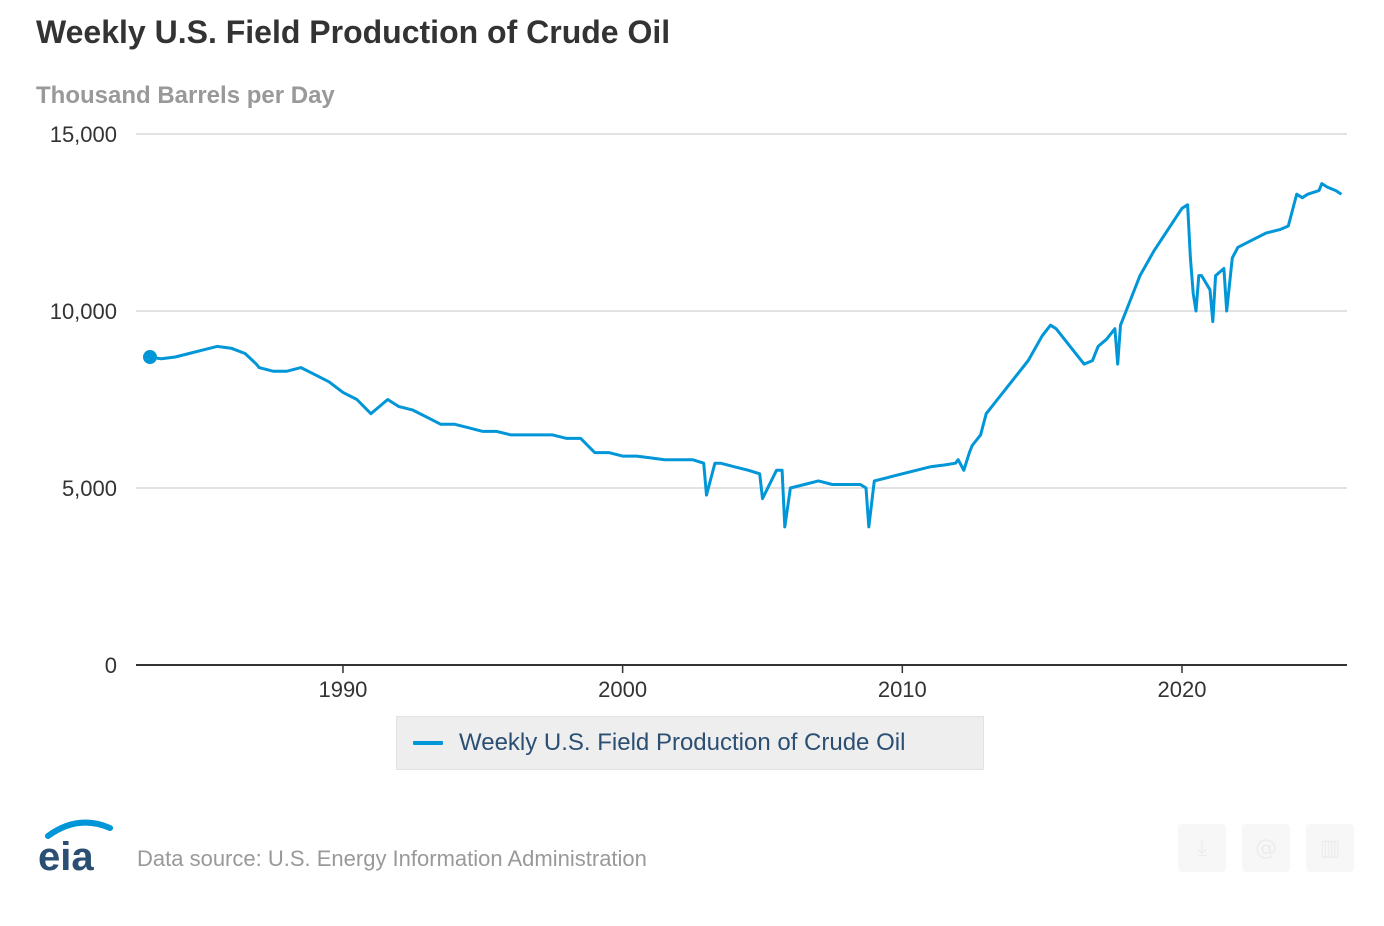  What do you see at coordinates (83, 400) in the screenshot?
I see `y-axis-tick-labels: 0 5,000 10,000 15,000` at bounding box center [83, 400].